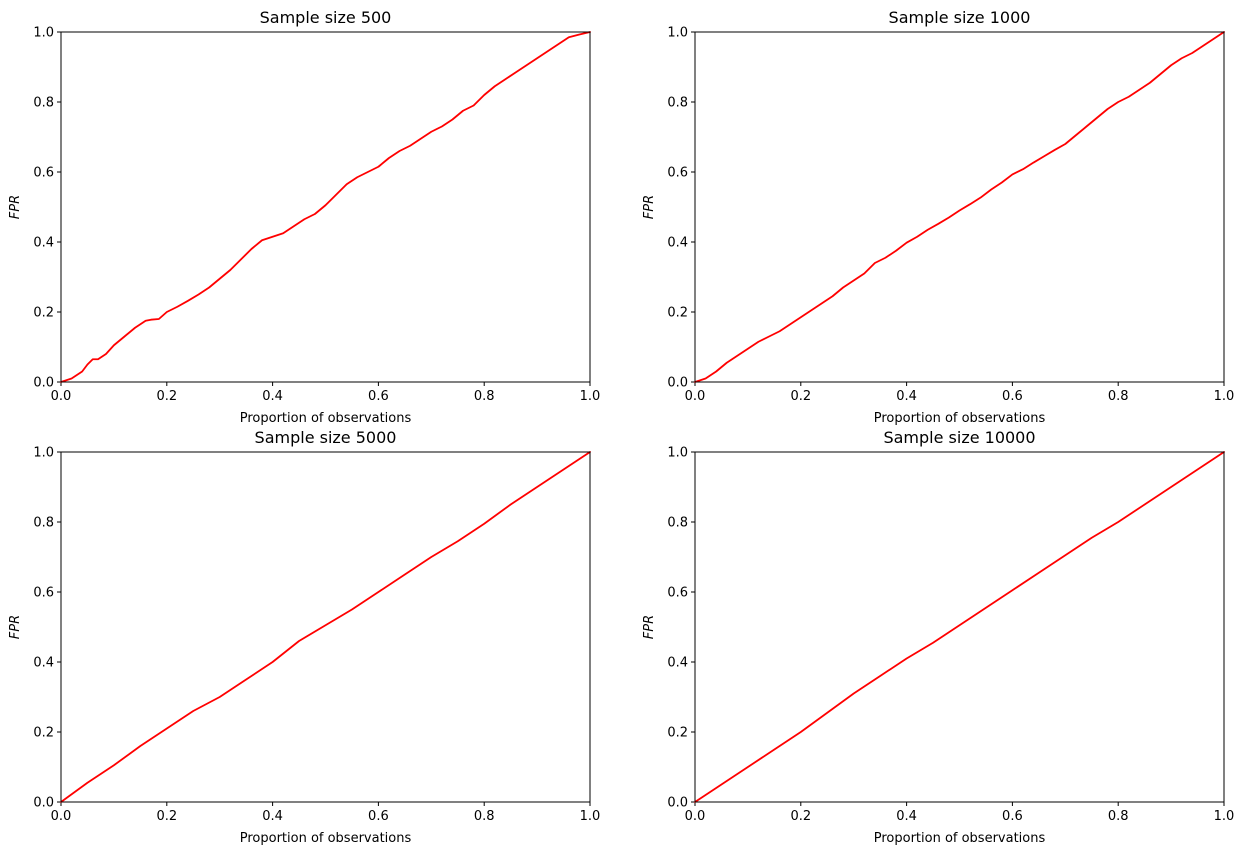  Describe the element at coordinates (959, 437) in the screenshot. I see `chart-title: Sample size 10000` at that location.